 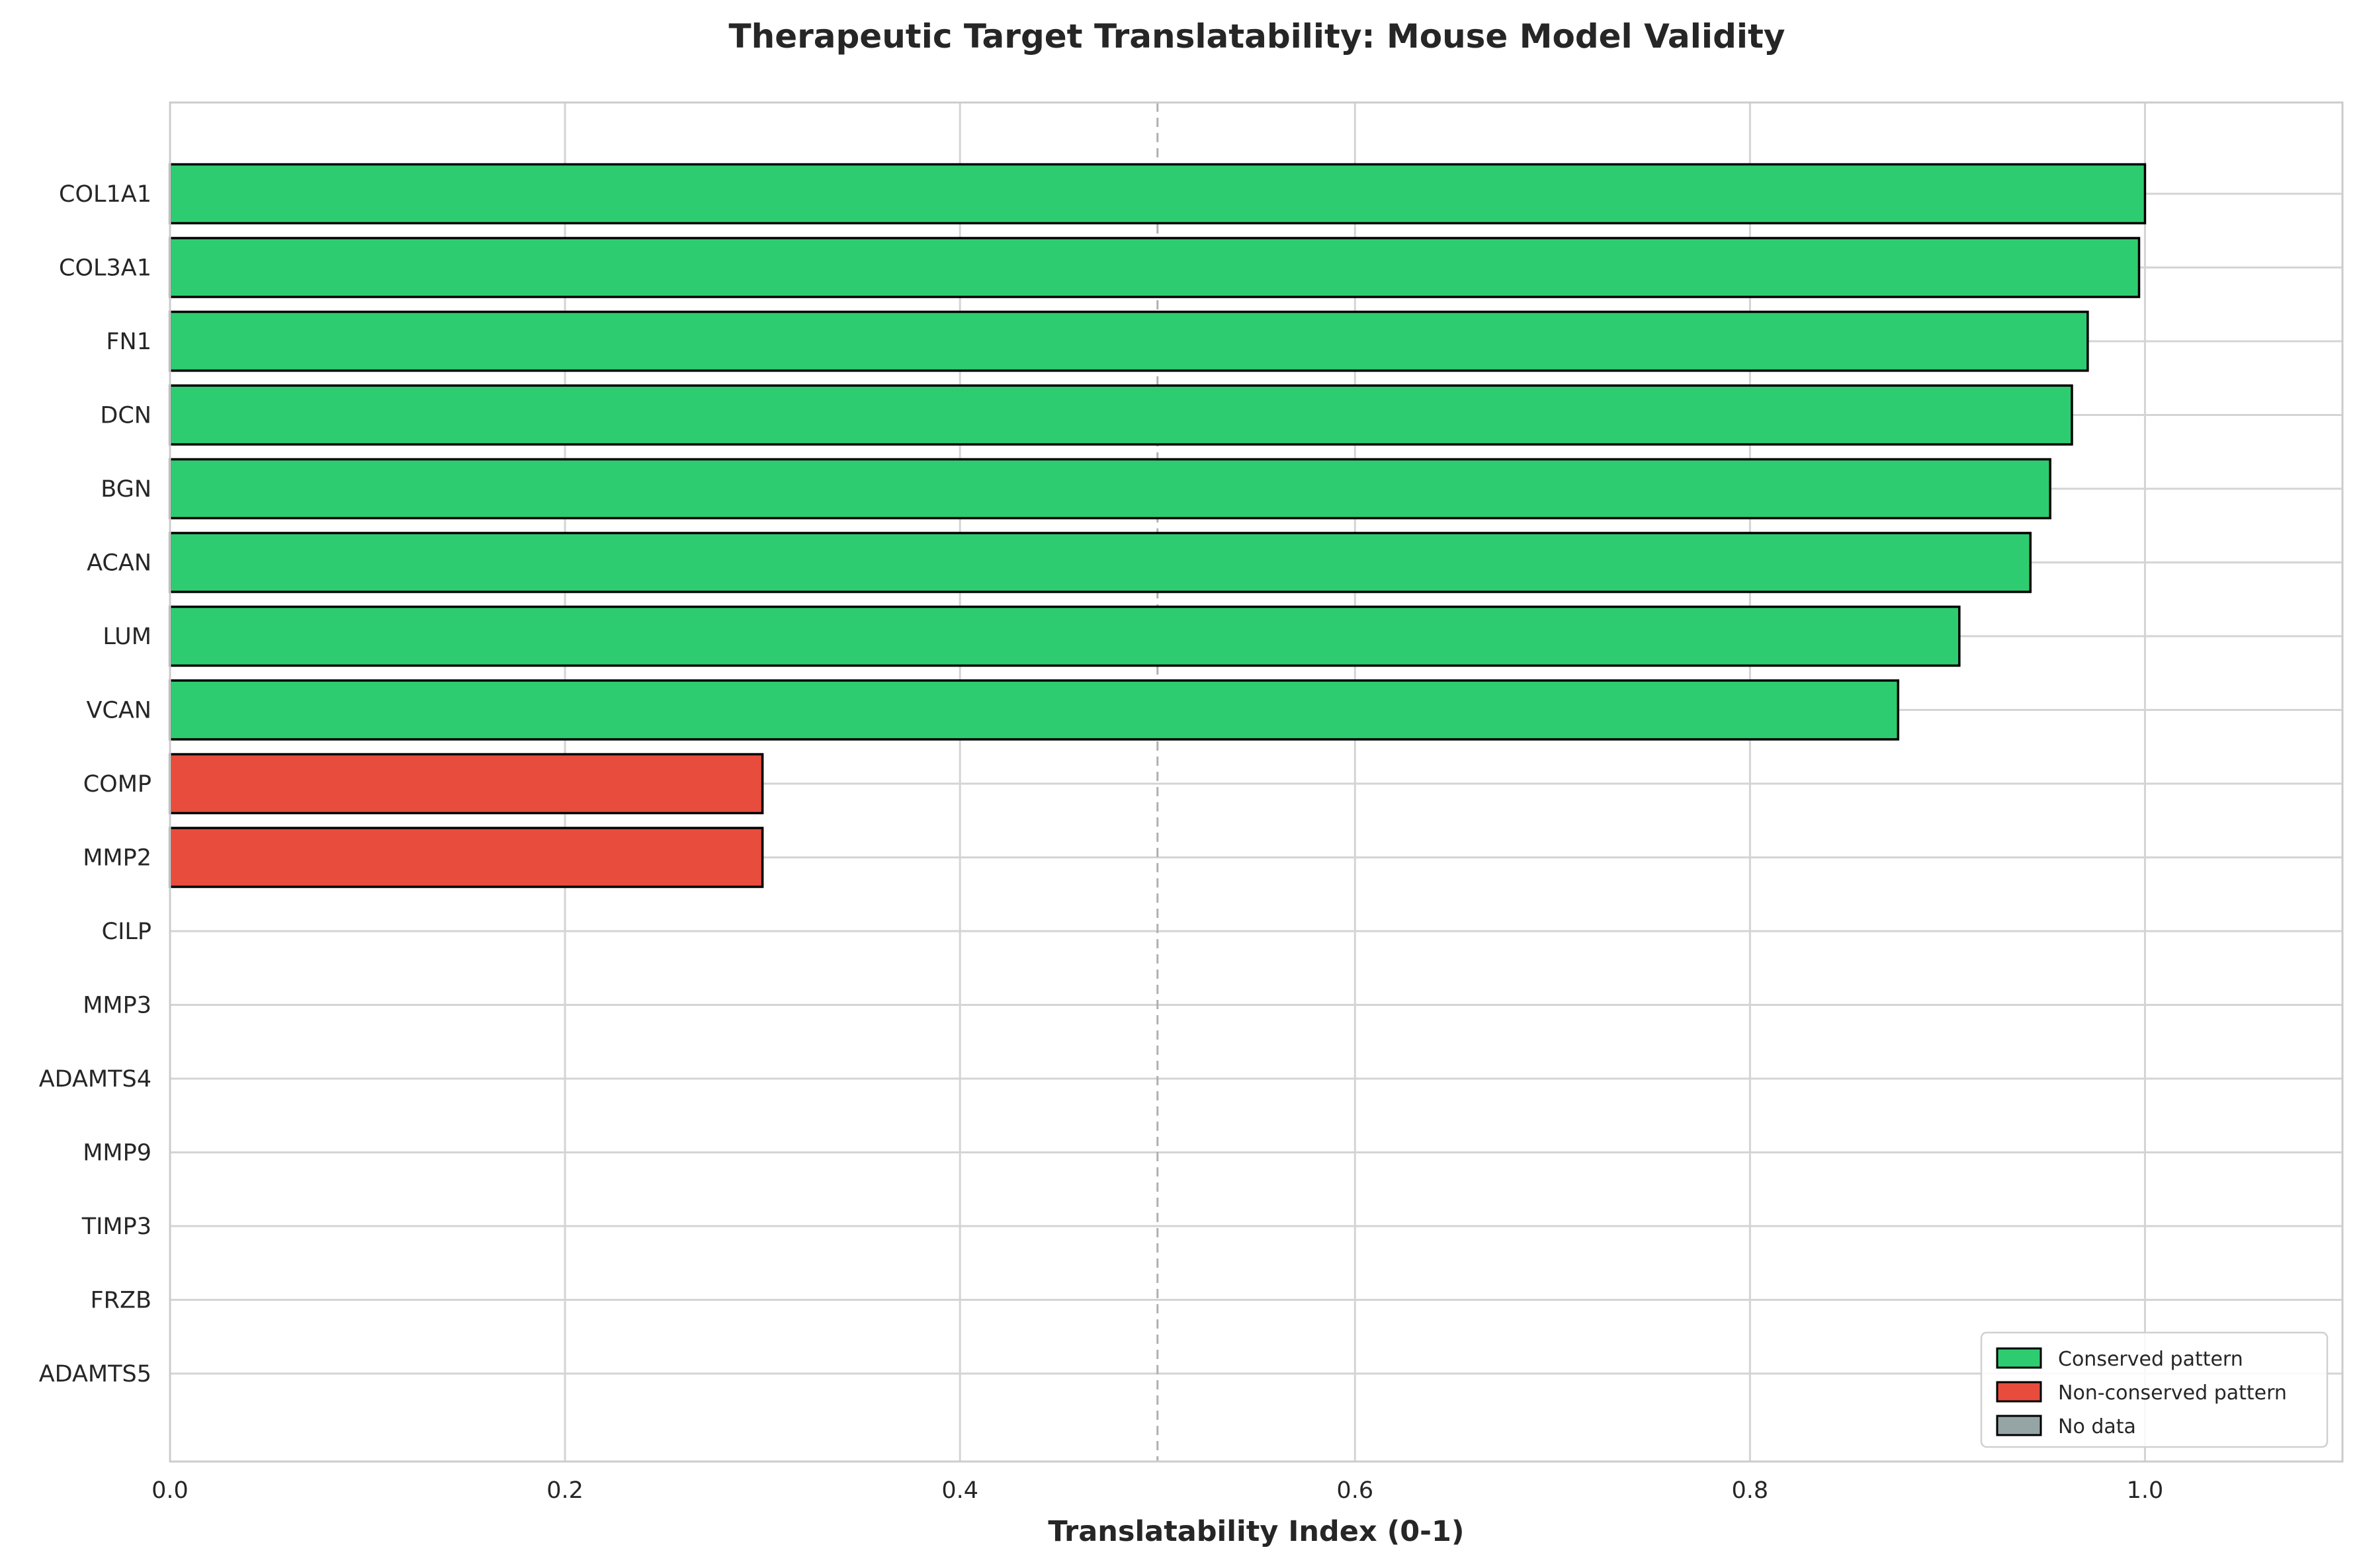 I want to click on y-tick-label: MMP3, so click(x=117, y=1006).